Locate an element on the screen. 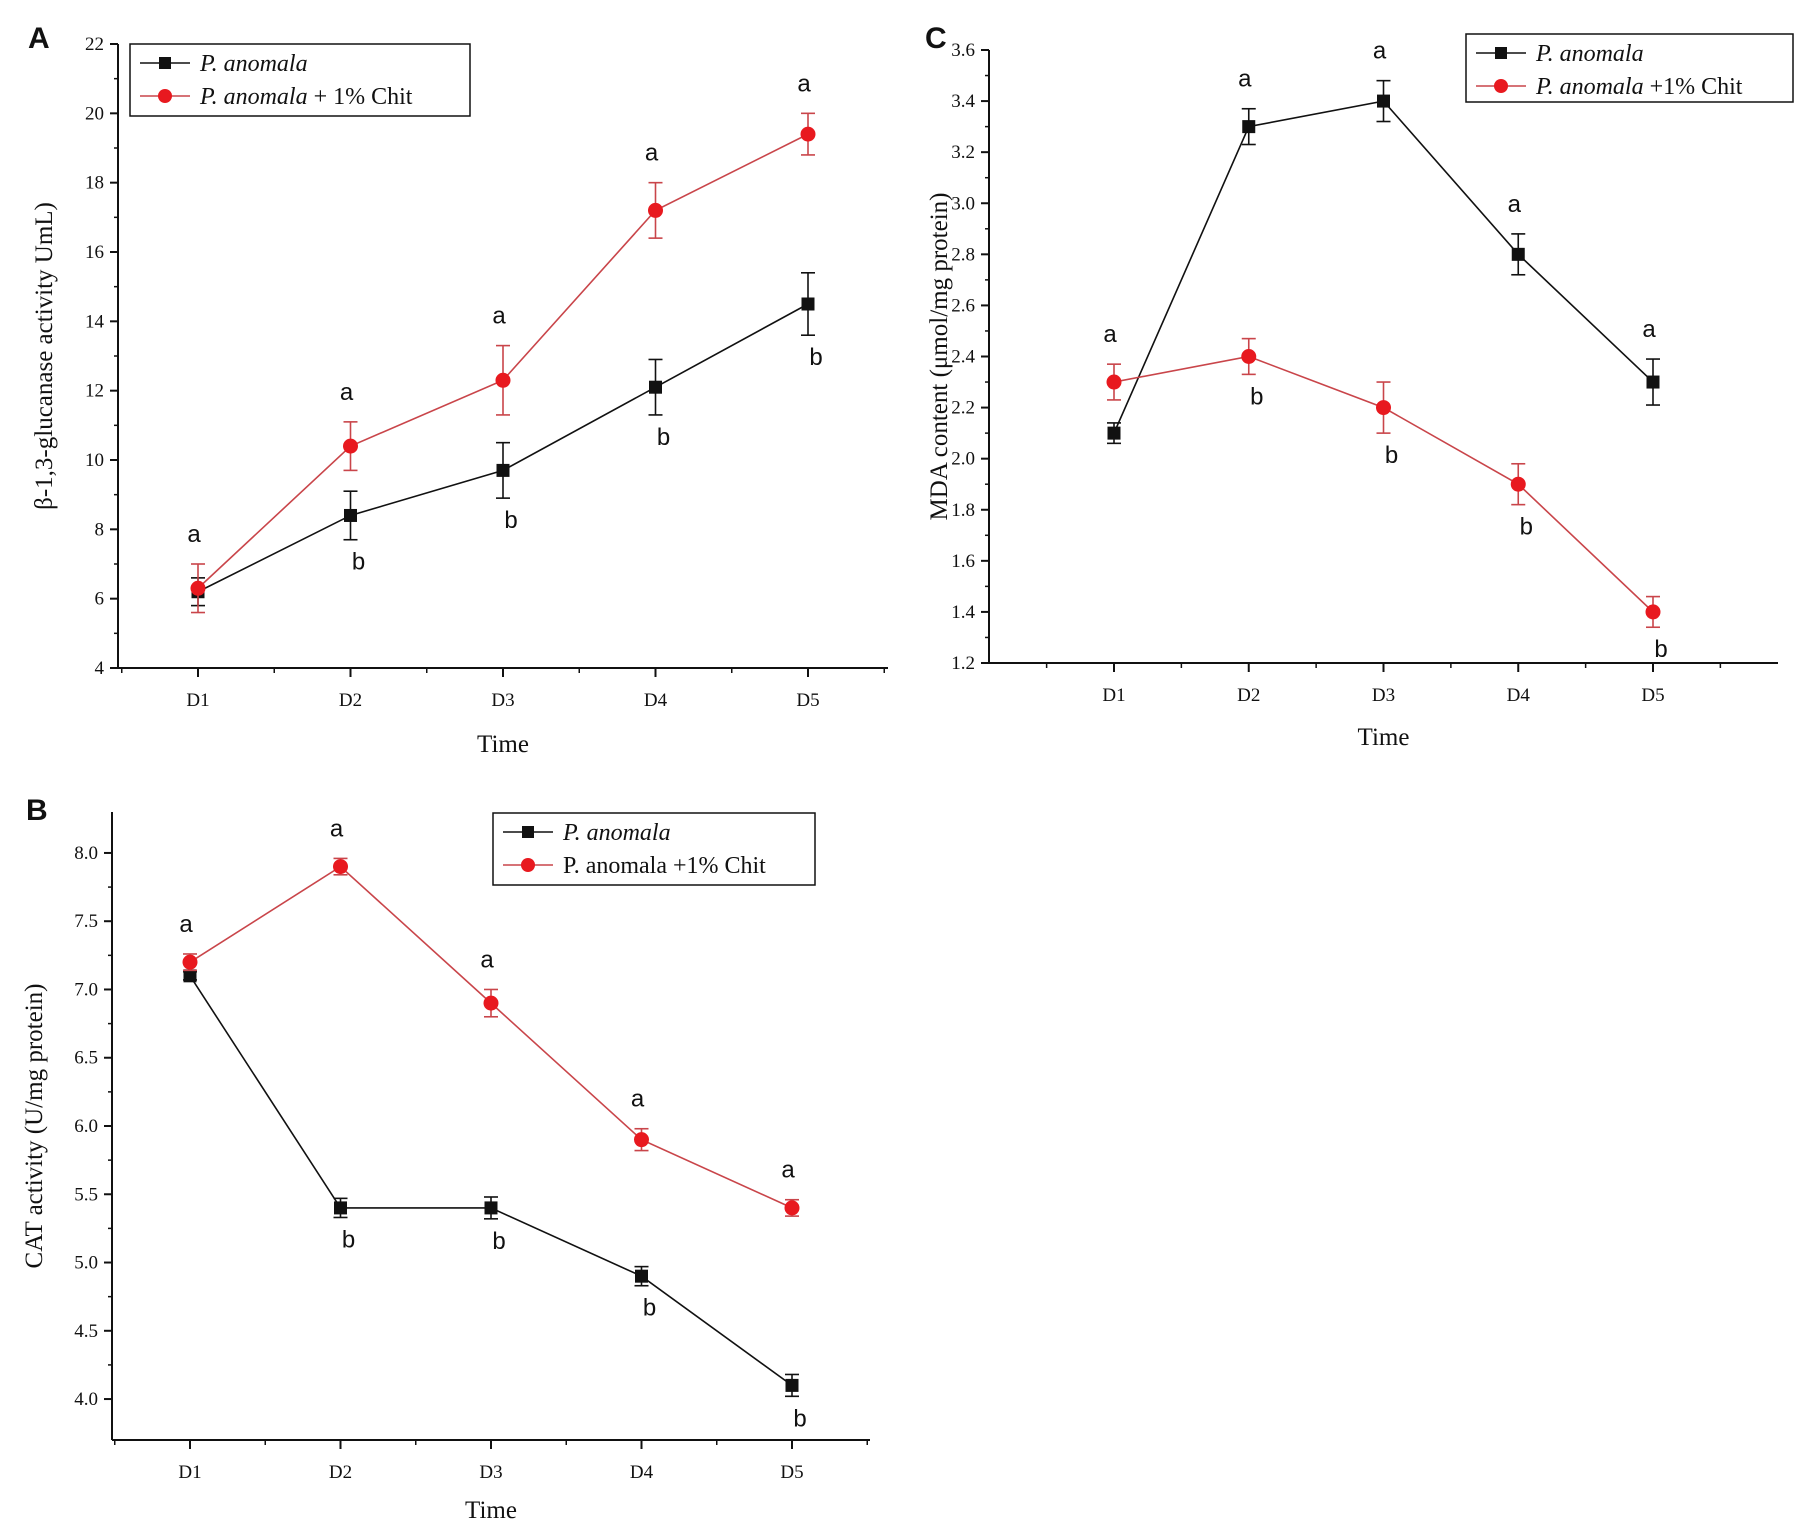 This screenshot has width=1806, height=1536. y-tick-label: 18 is located at coordinates (94, 183).